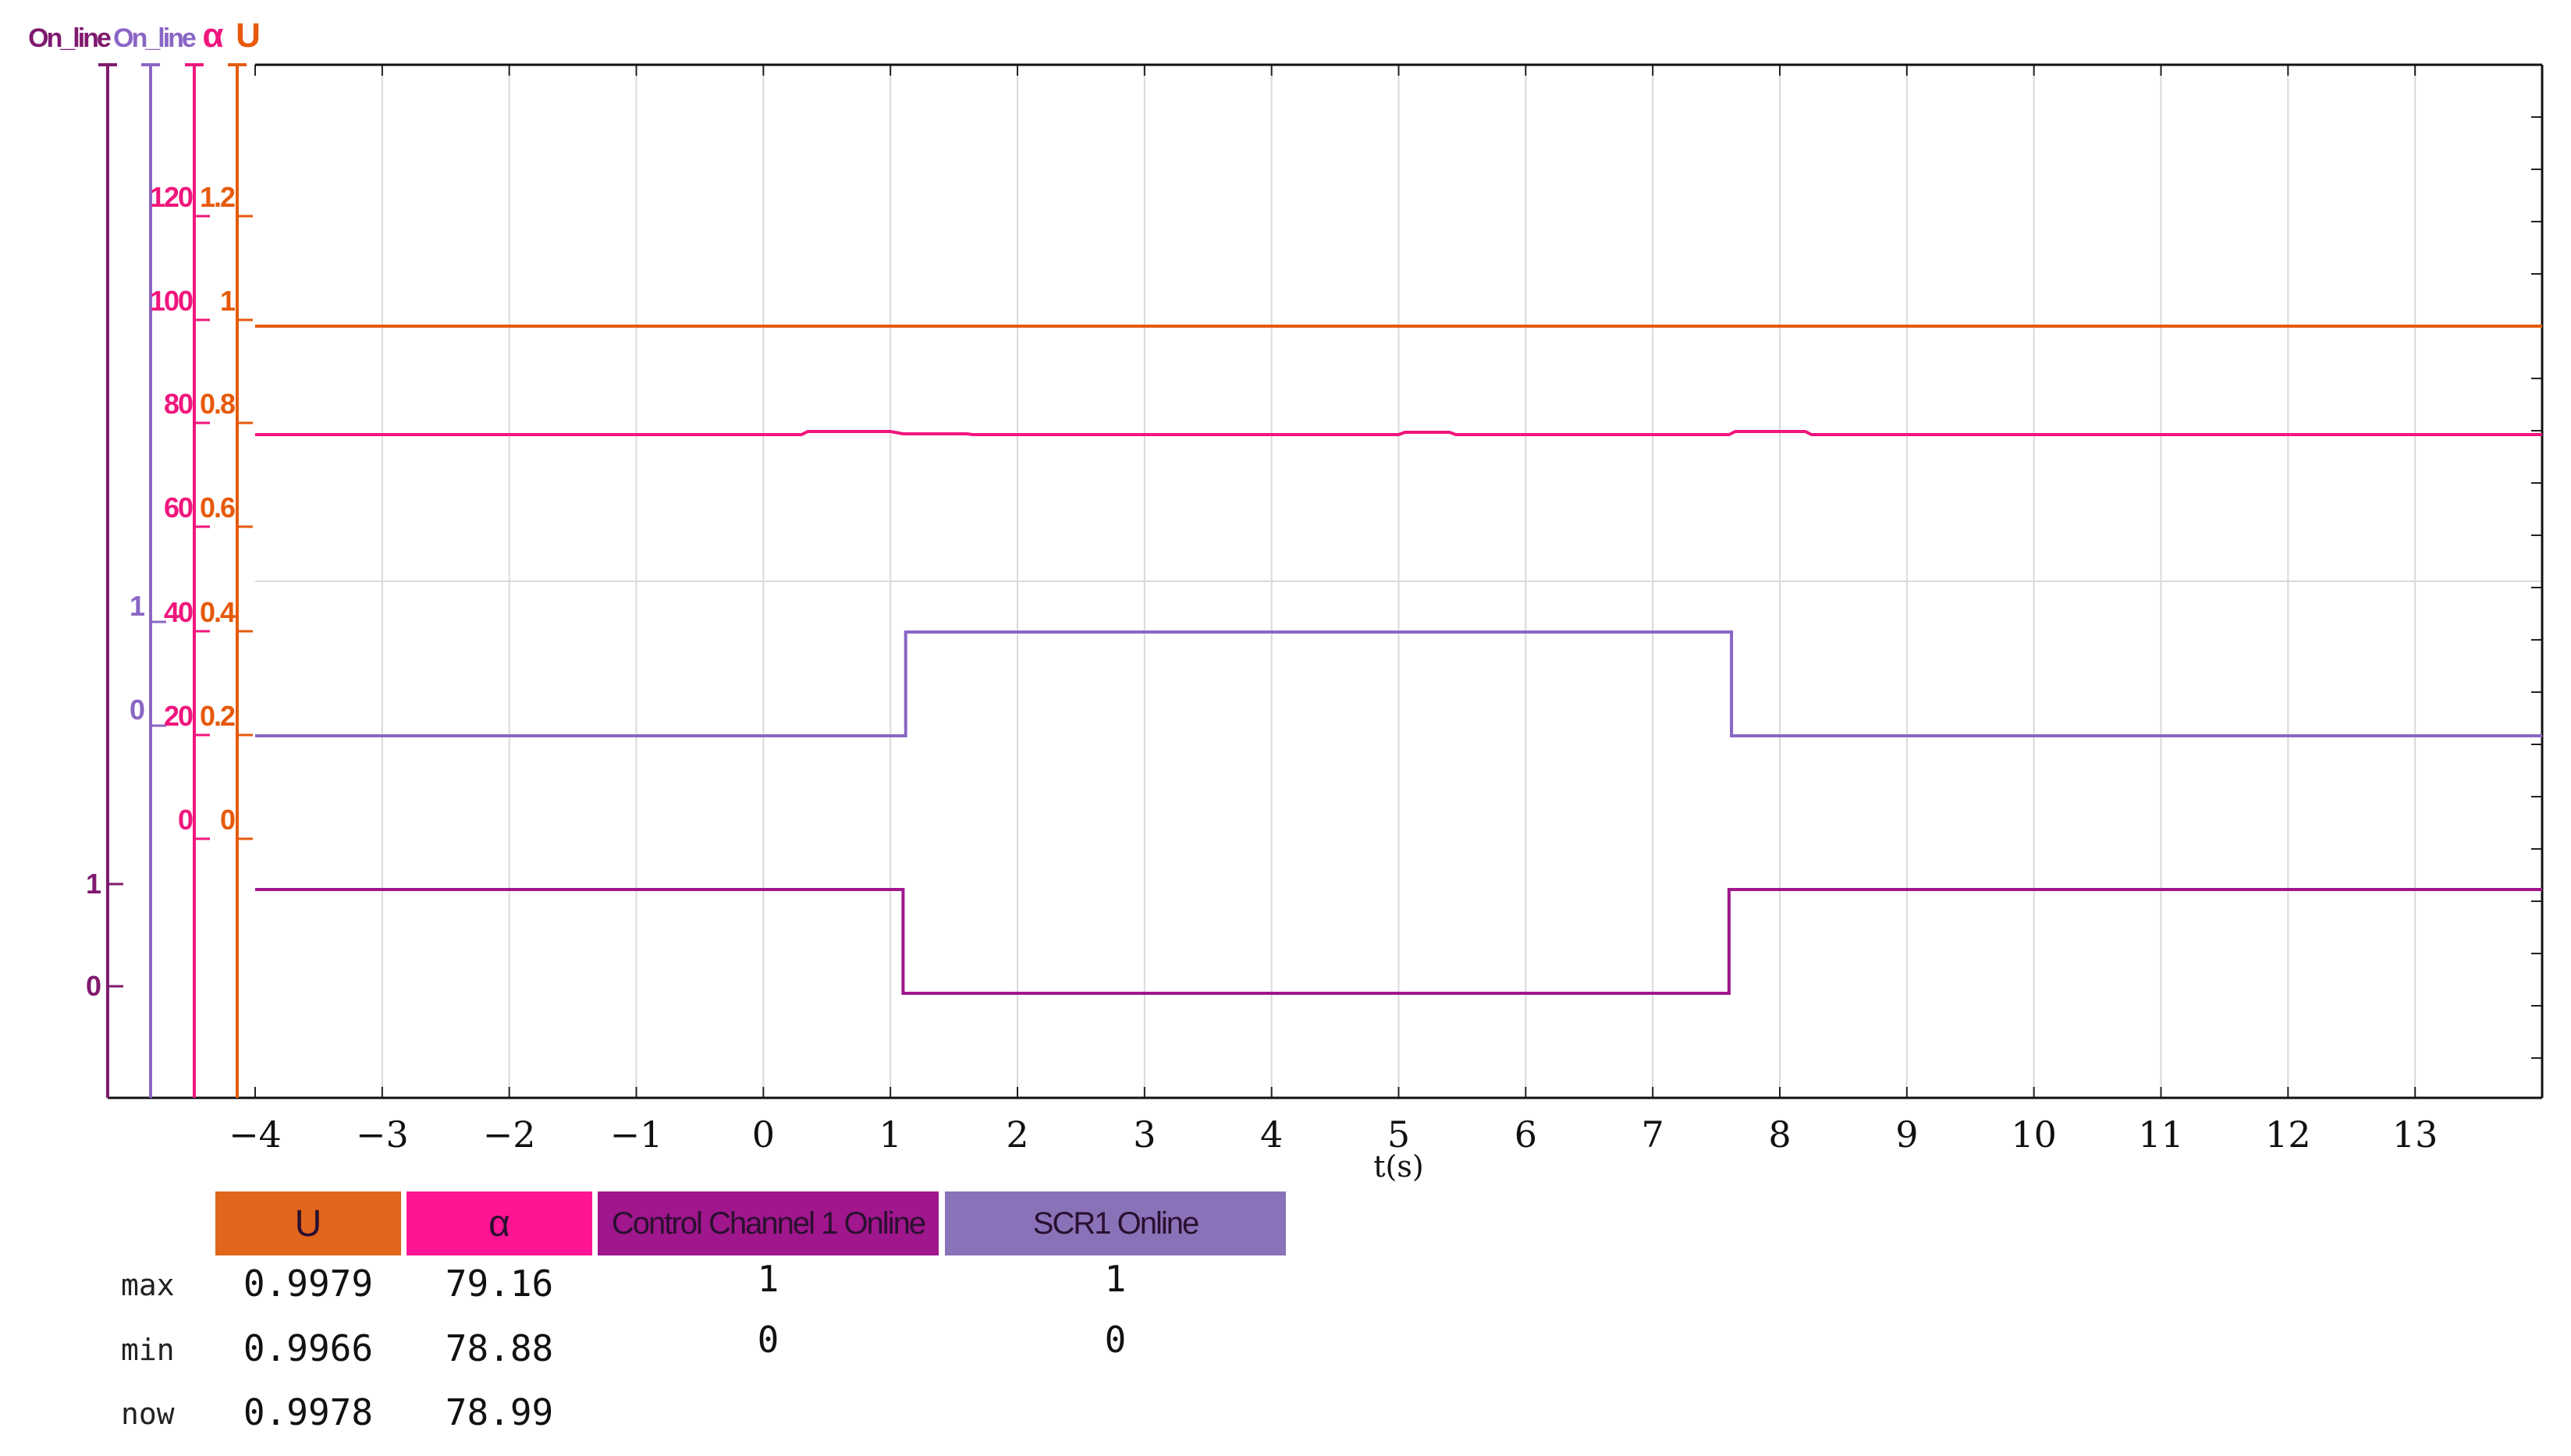 This screenshot has width=2571, height=1456. I want to click on y-tick-label: 0.2, so click(217, 716).